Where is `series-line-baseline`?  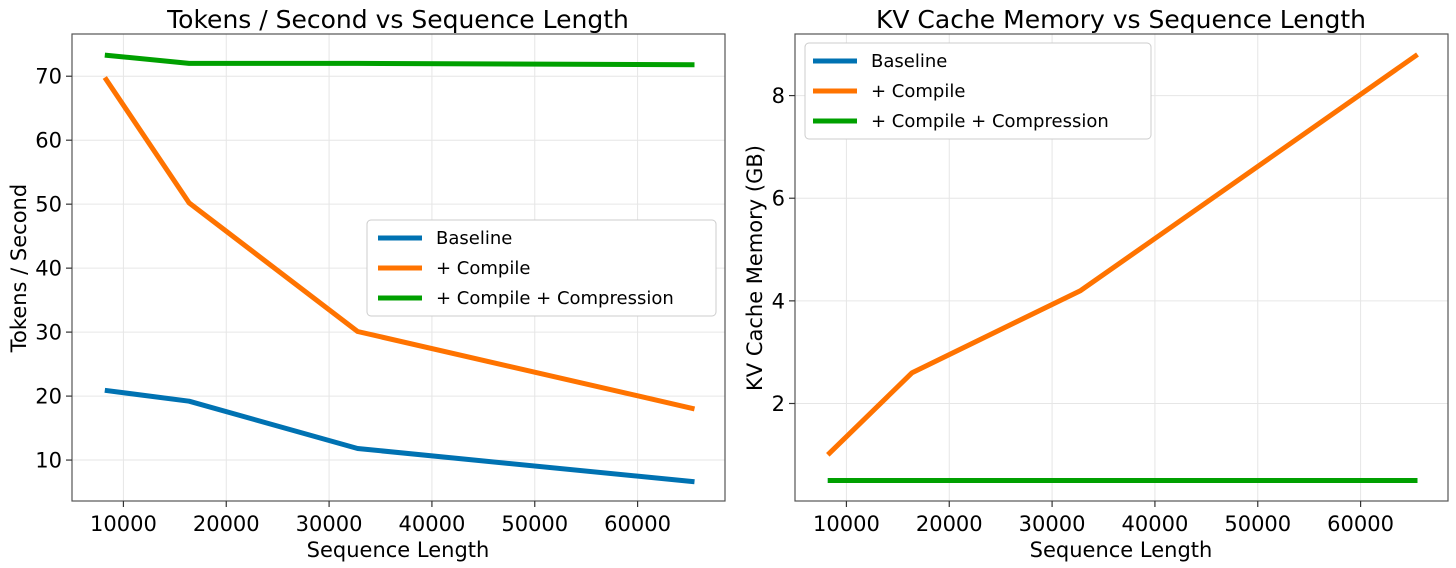
series-line-baseline is located at coordinates (399, 436).